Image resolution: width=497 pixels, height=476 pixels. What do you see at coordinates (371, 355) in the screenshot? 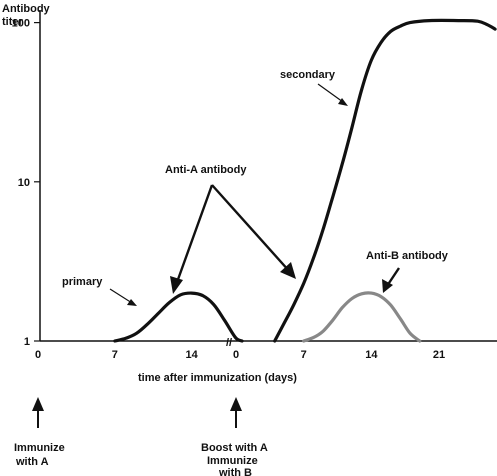
I see `x-tick-label-s1-2: 14` at bounding box center [371, 355].